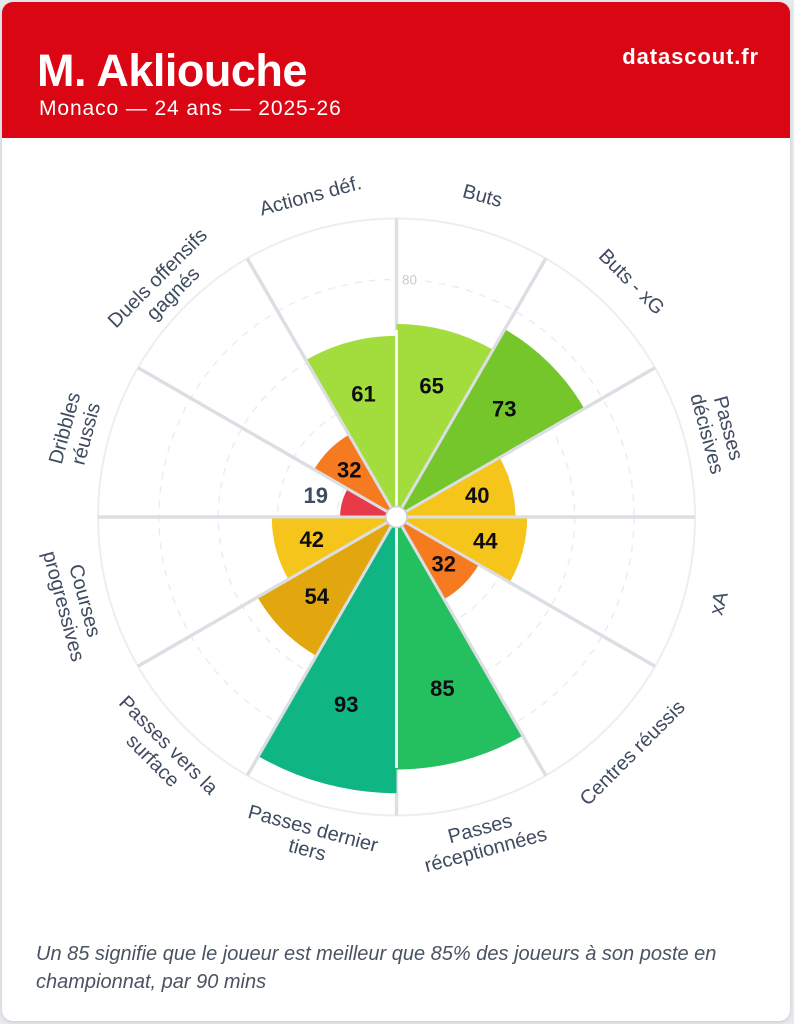 Image resolution: width=794 pixels, height=1024 pixels. Describe the element at coordinates (161, 754) in the screenshot. I see `svg-text: Passes vers lasurface` at that location.